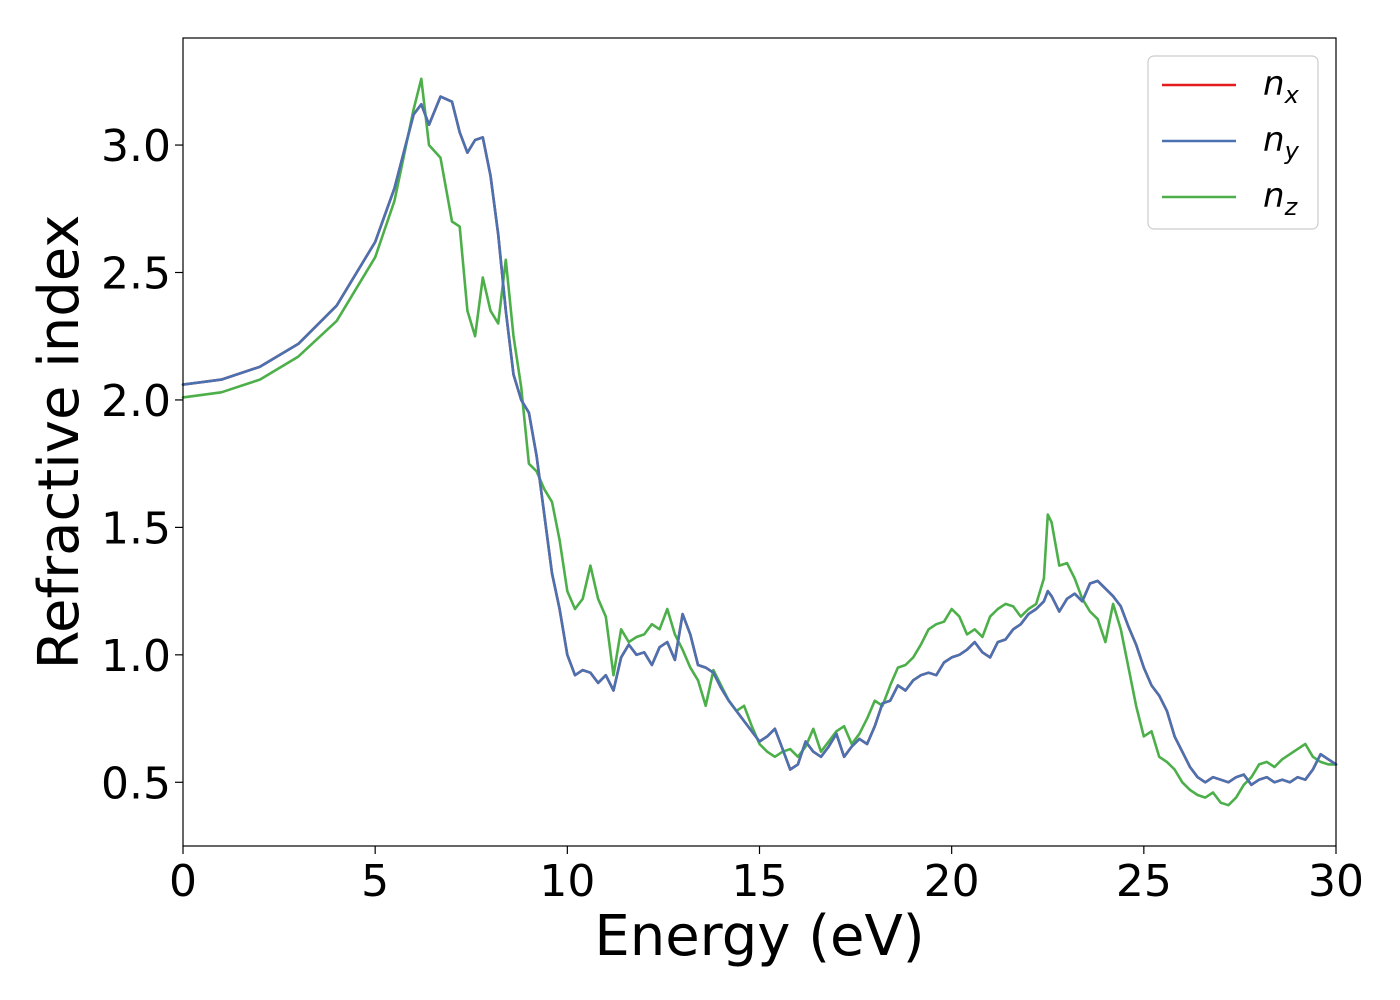 Image resolution: width=1400 pixels, height=1000 pixels. Describe the element at coordinates (136, 783) in the screenshot. I see `y-tick-label: 0.5` at that location.